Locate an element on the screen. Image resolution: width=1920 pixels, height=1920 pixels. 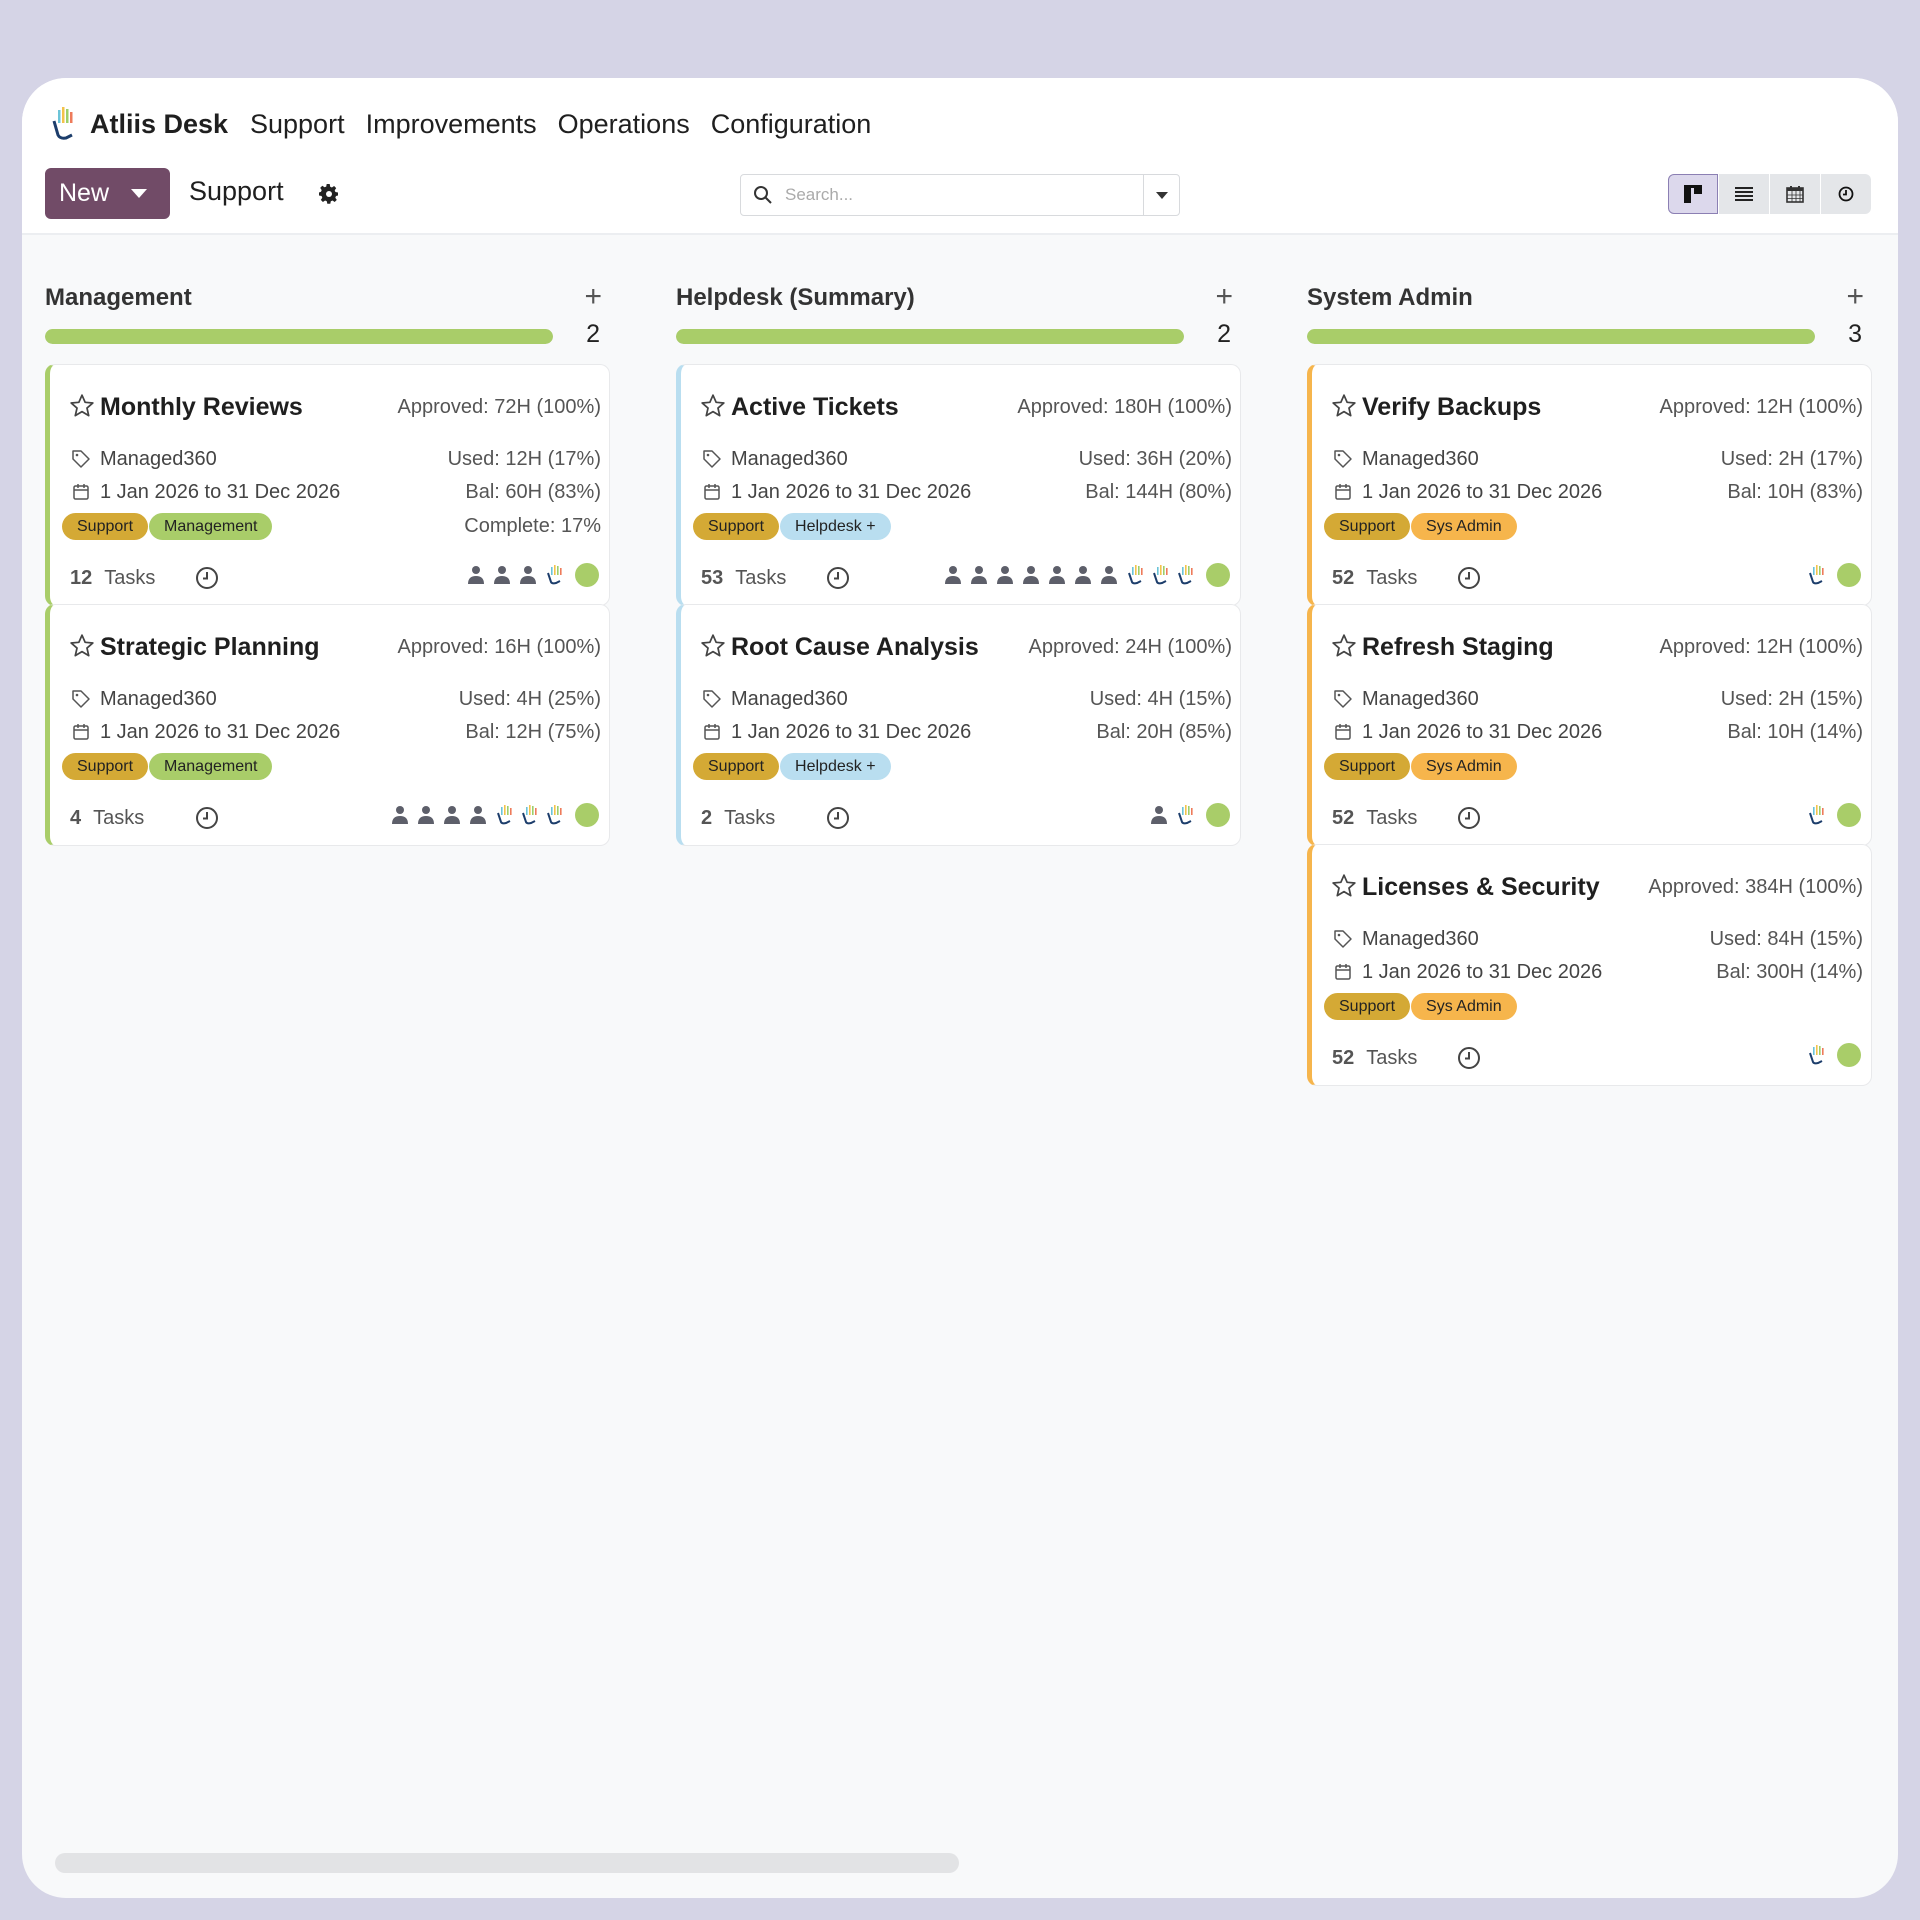
column-title: Management is located at coordinates (118, 297).